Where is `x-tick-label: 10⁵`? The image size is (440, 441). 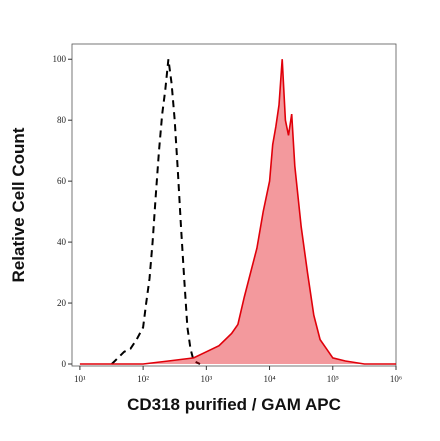
x-tick-label: 10⁵ is located at coordinates (333, 379).